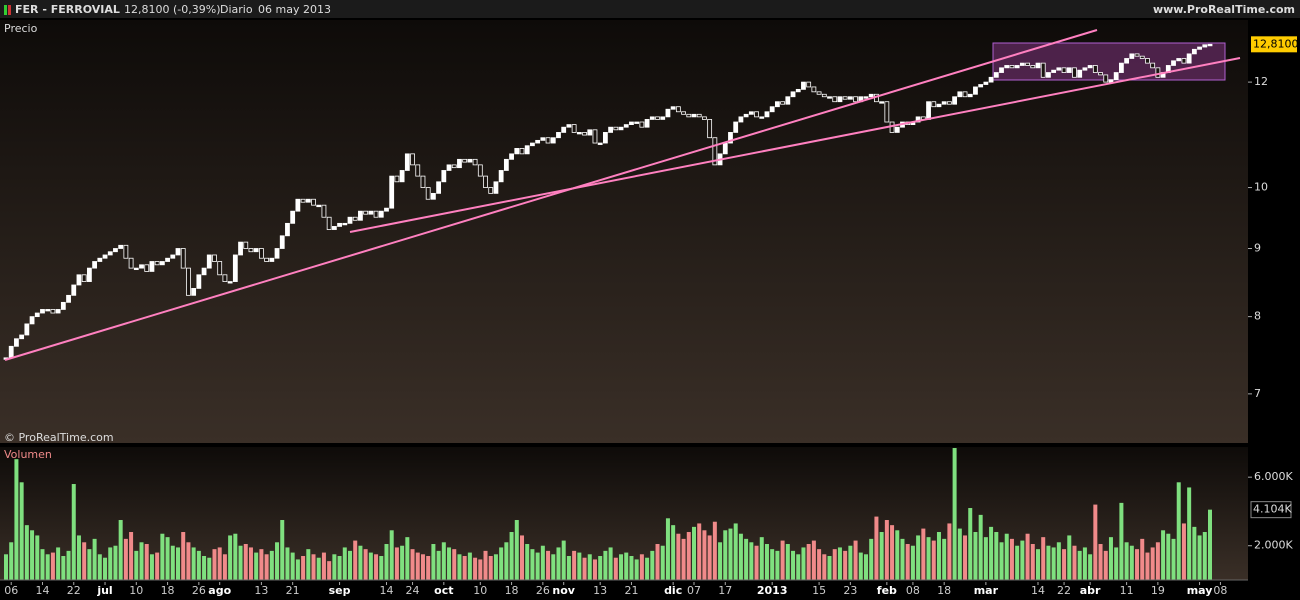 This screenshot has width=1300, height=600. Describe the element at coordinates (42, 590) in the screenshot. I see `x-tick-label: 14` at that location.